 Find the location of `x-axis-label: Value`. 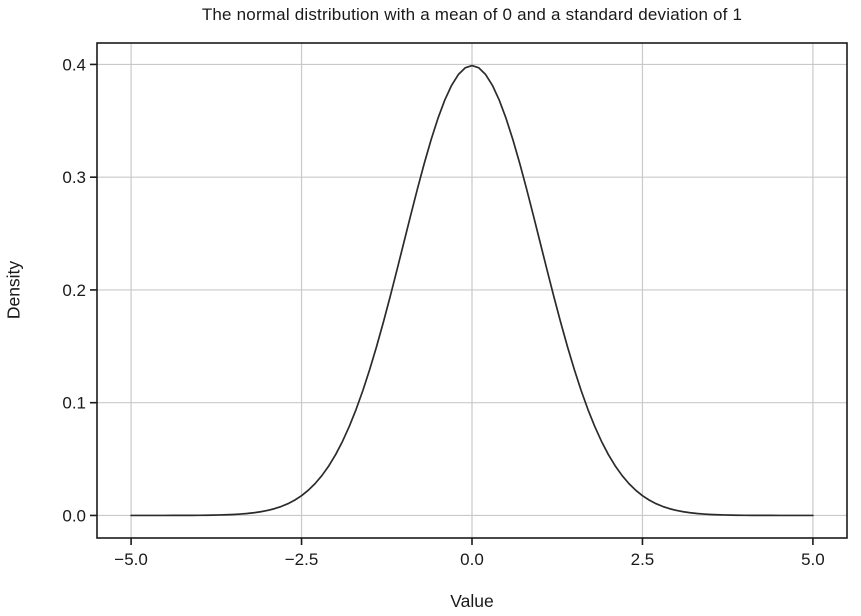

x-axis-label: Value is located at coordinates (472, 601).